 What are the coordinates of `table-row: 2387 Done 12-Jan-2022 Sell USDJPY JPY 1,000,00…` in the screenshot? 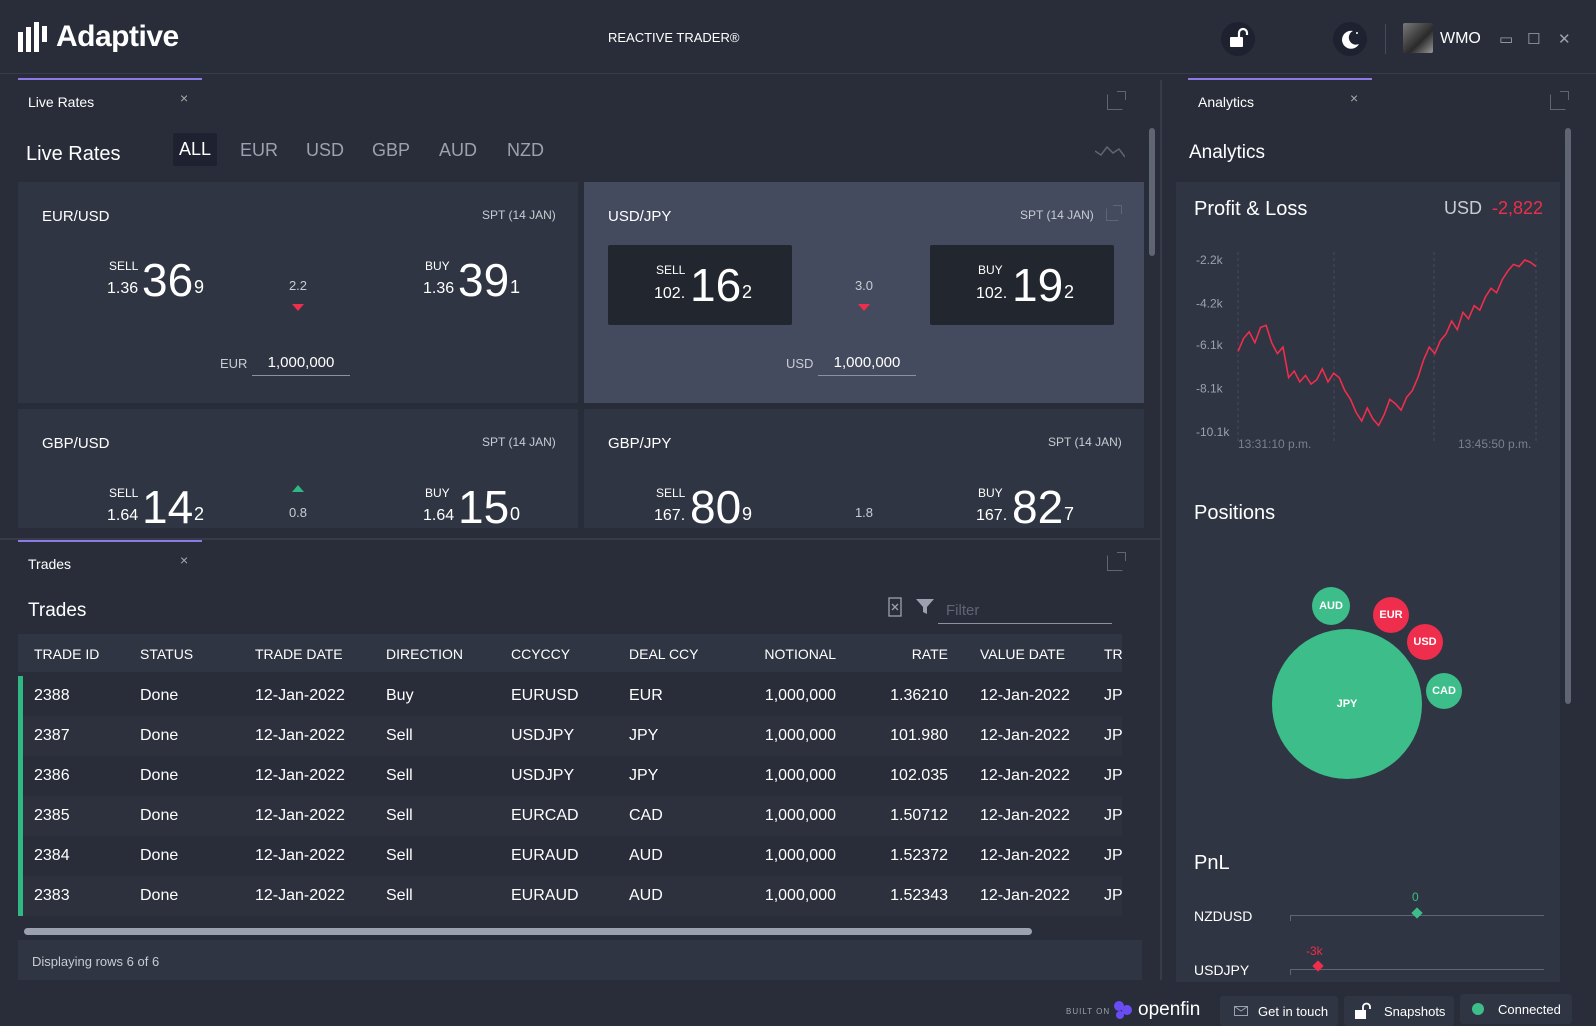 It's located at (570, 736).